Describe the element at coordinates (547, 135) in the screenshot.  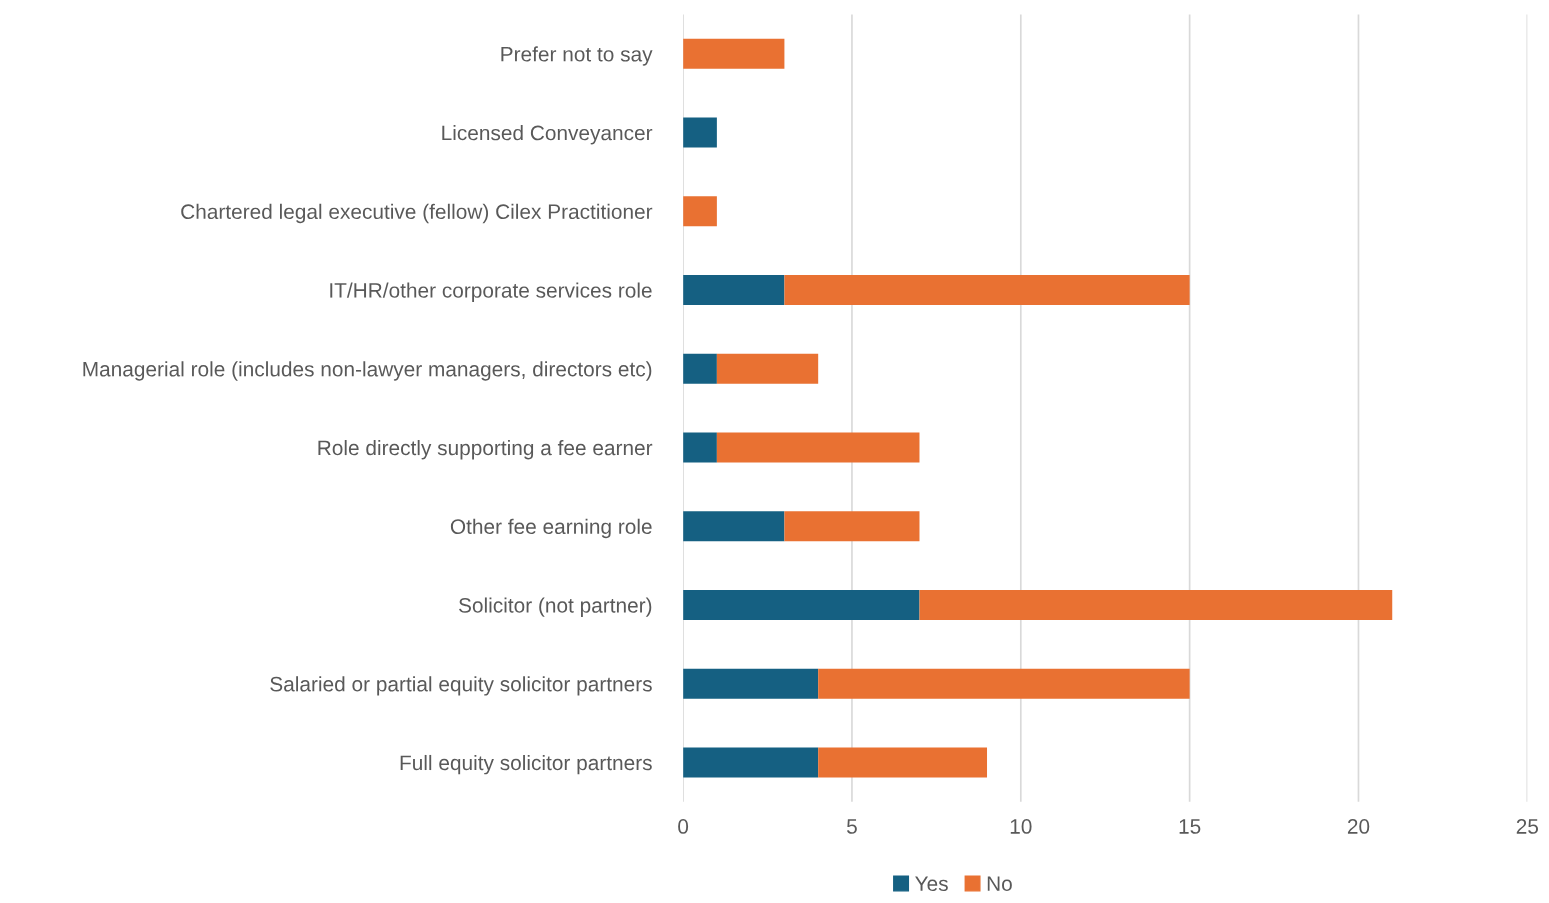
I see `y-tick-label: Licensed Conveyancer` at that location.